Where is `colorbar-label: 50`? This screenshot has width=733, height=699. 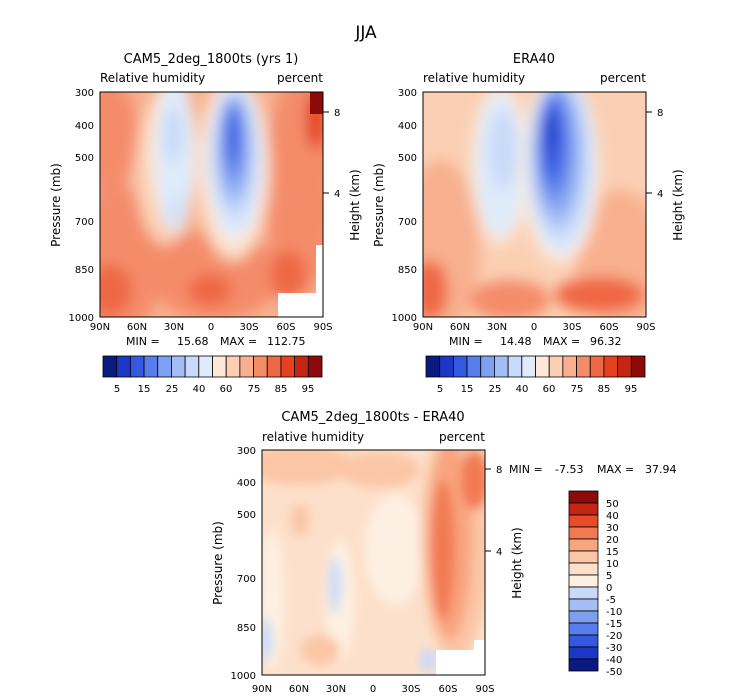 colorbar-label: 50 is located at coordinates (612, 504).